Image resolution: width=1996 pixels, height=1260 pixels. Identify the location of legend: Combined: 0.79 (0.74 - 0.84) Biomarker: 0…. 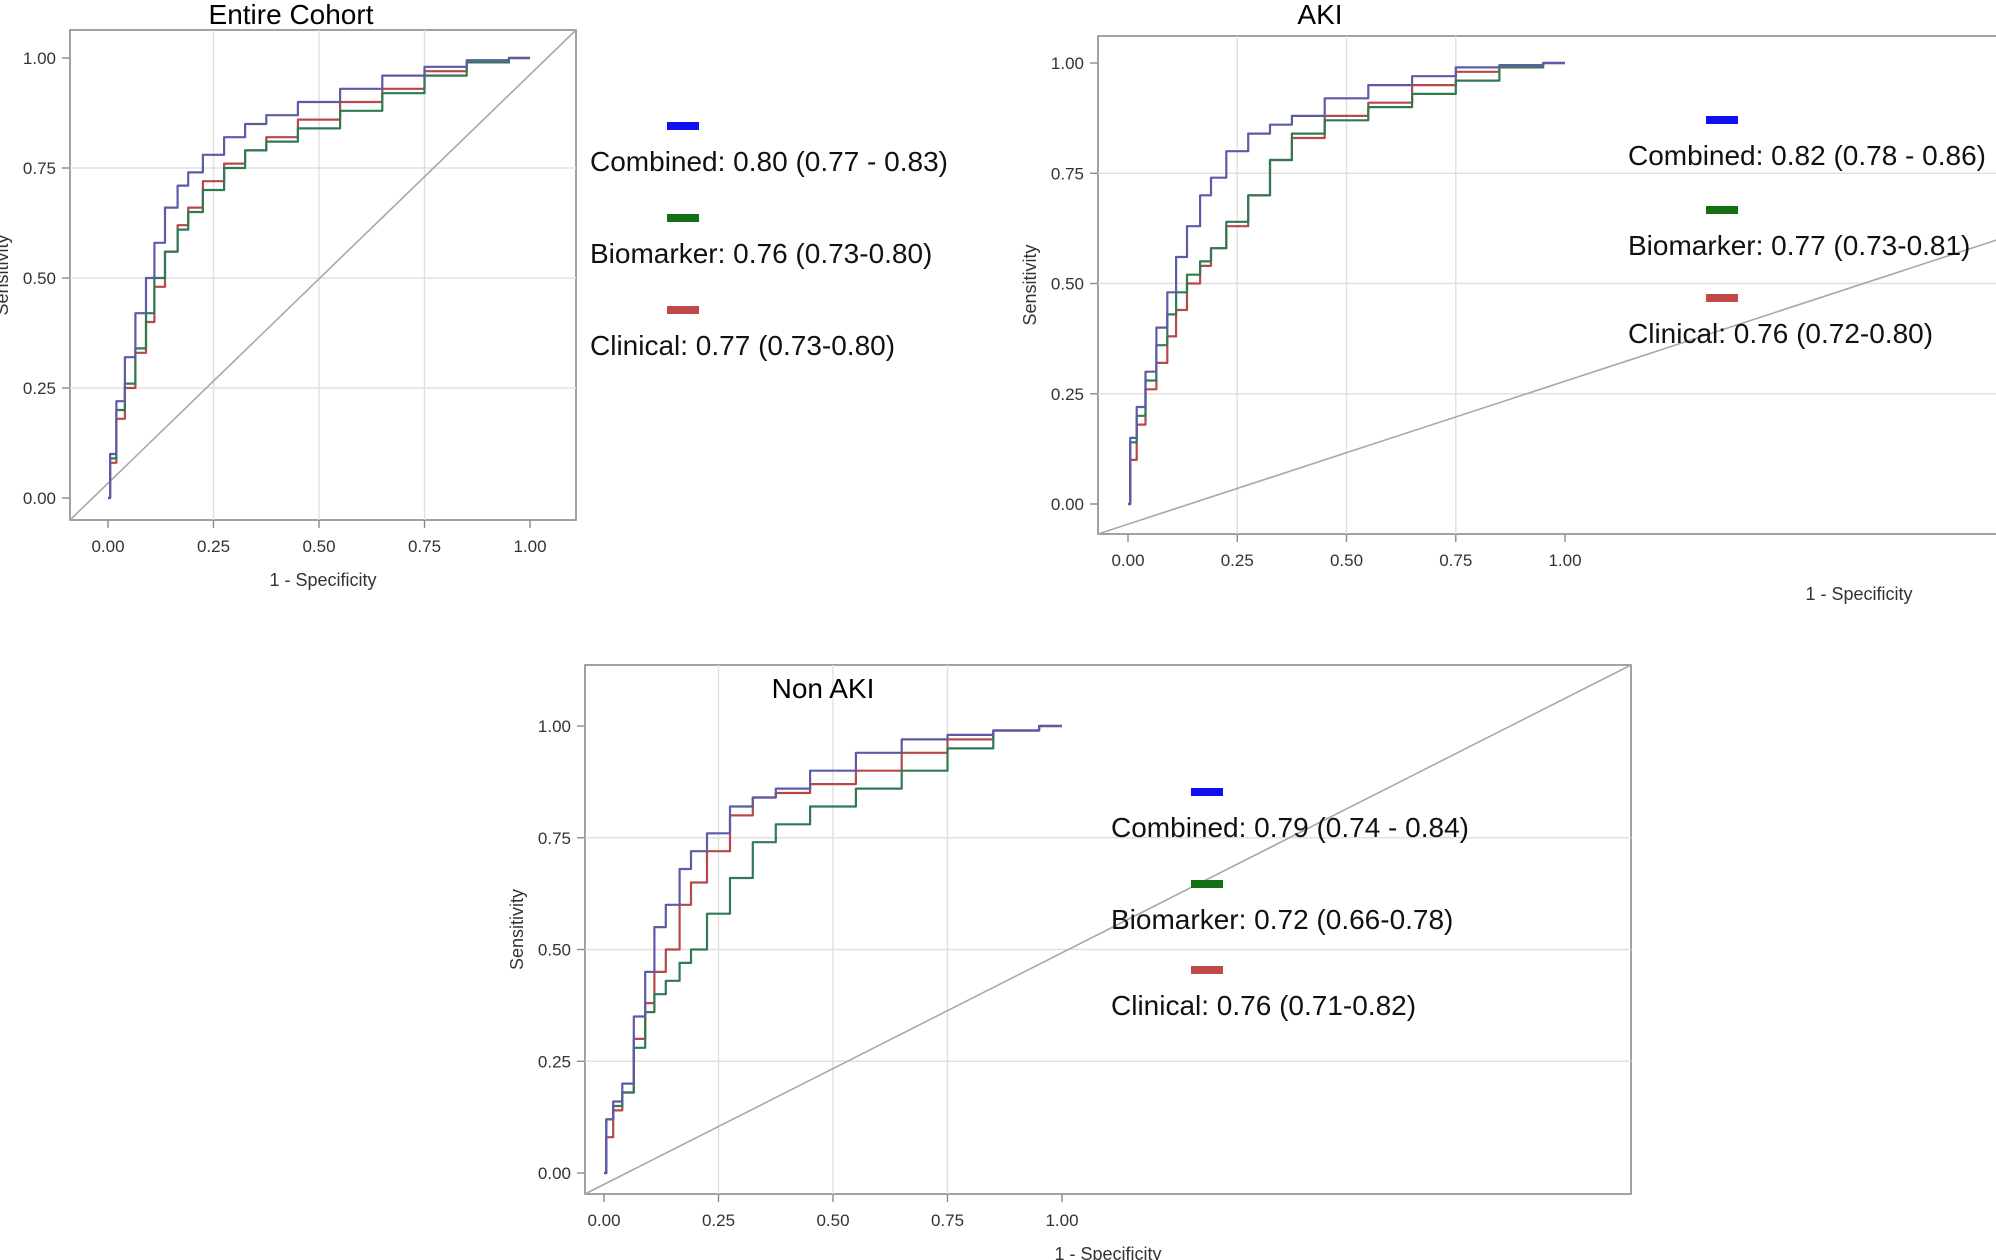
(1290, 904).